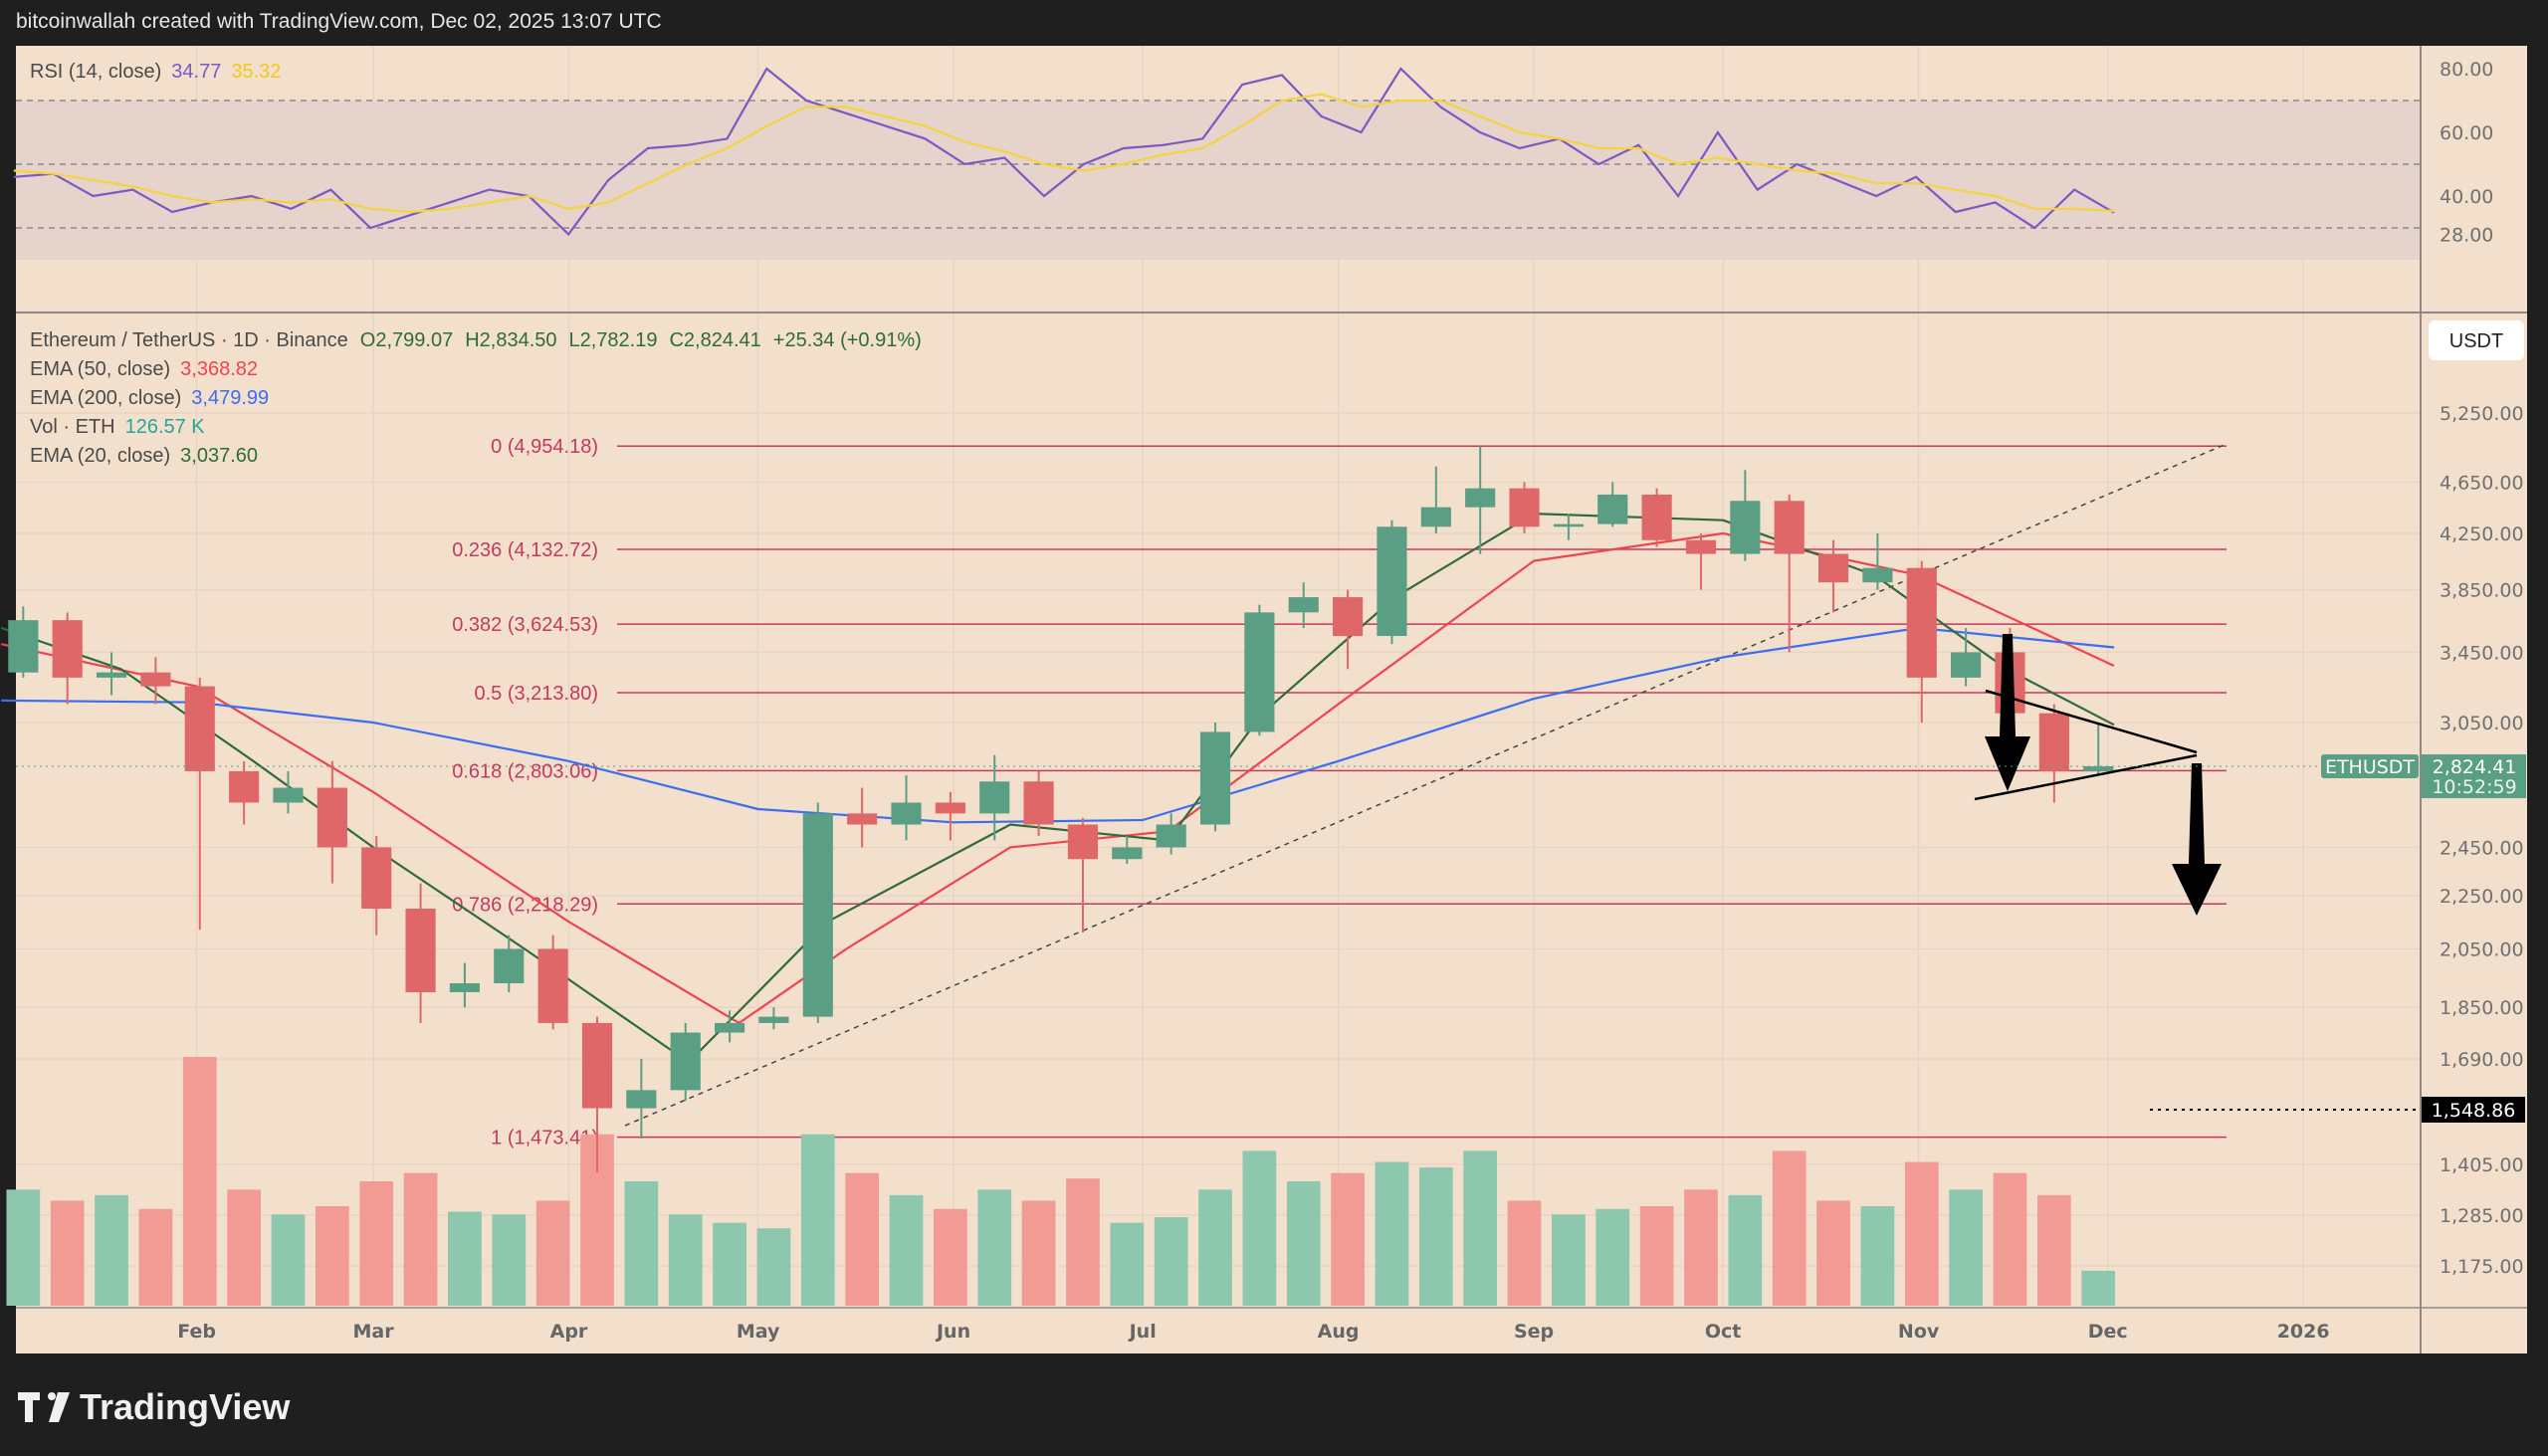 The width and height of the screenshot is (2548, 1456). Describe the element at coordinates (2370, 767) in the screenshot. I see `symbol-tag: ETHUSDT` at that location.